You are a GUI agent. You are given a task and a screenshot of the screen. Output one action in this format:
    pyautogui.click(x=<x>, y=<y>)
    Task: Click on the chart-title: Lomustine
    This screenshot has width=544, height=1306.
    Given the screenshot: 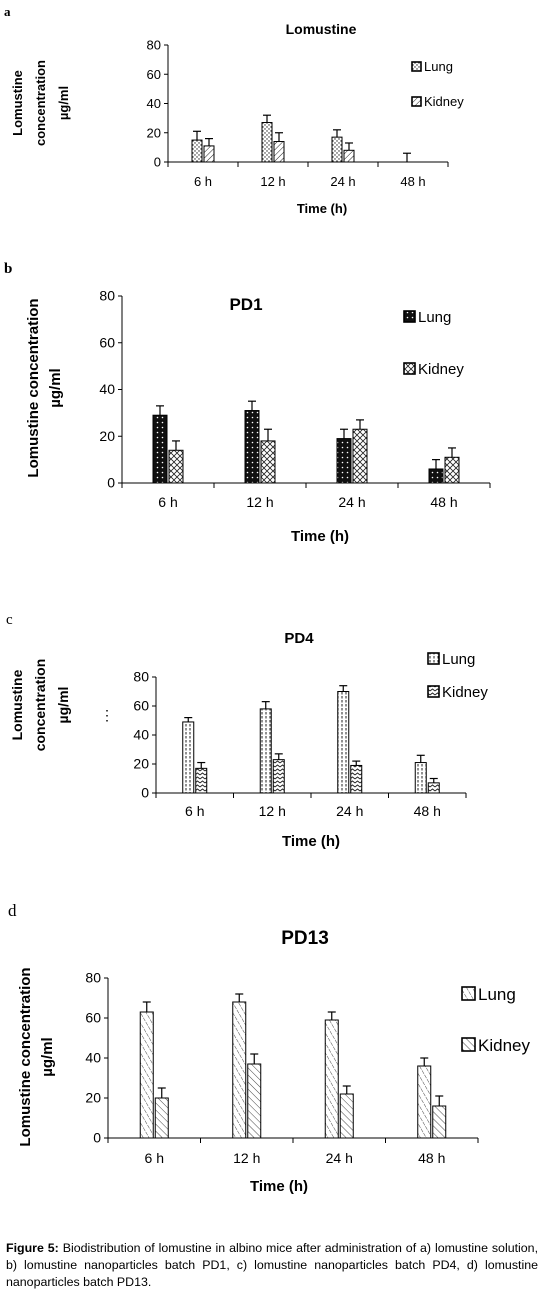 What is the action you would take?
    pyautogui.click(x=321, y=29)
    